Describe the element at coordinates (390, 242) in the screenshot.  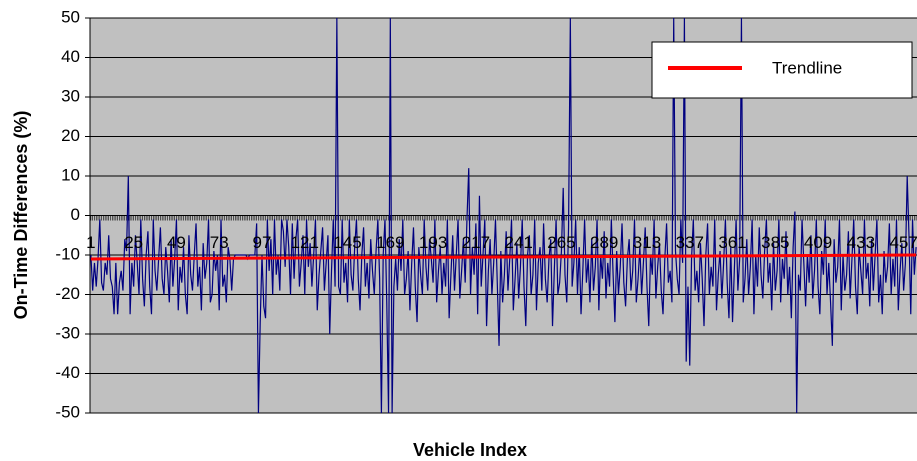
I see `x-tick-label: 169` at that location.